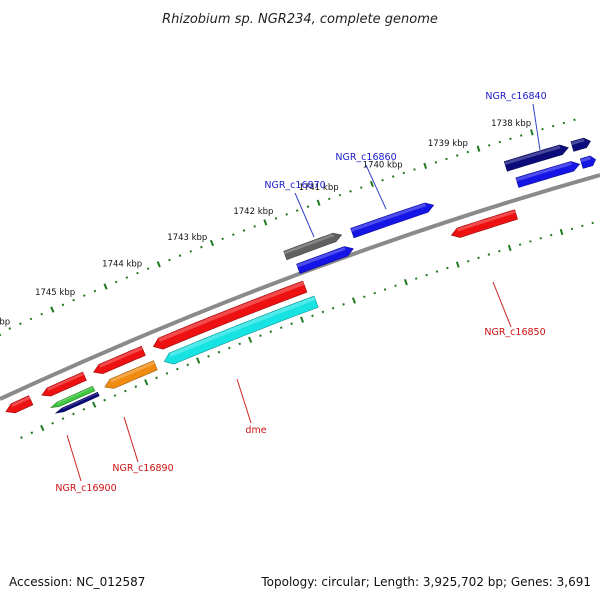 Image resolution: width=600 pixels, height=600 pixels. I want to click on feature-reverse-green, so click(72, 397).